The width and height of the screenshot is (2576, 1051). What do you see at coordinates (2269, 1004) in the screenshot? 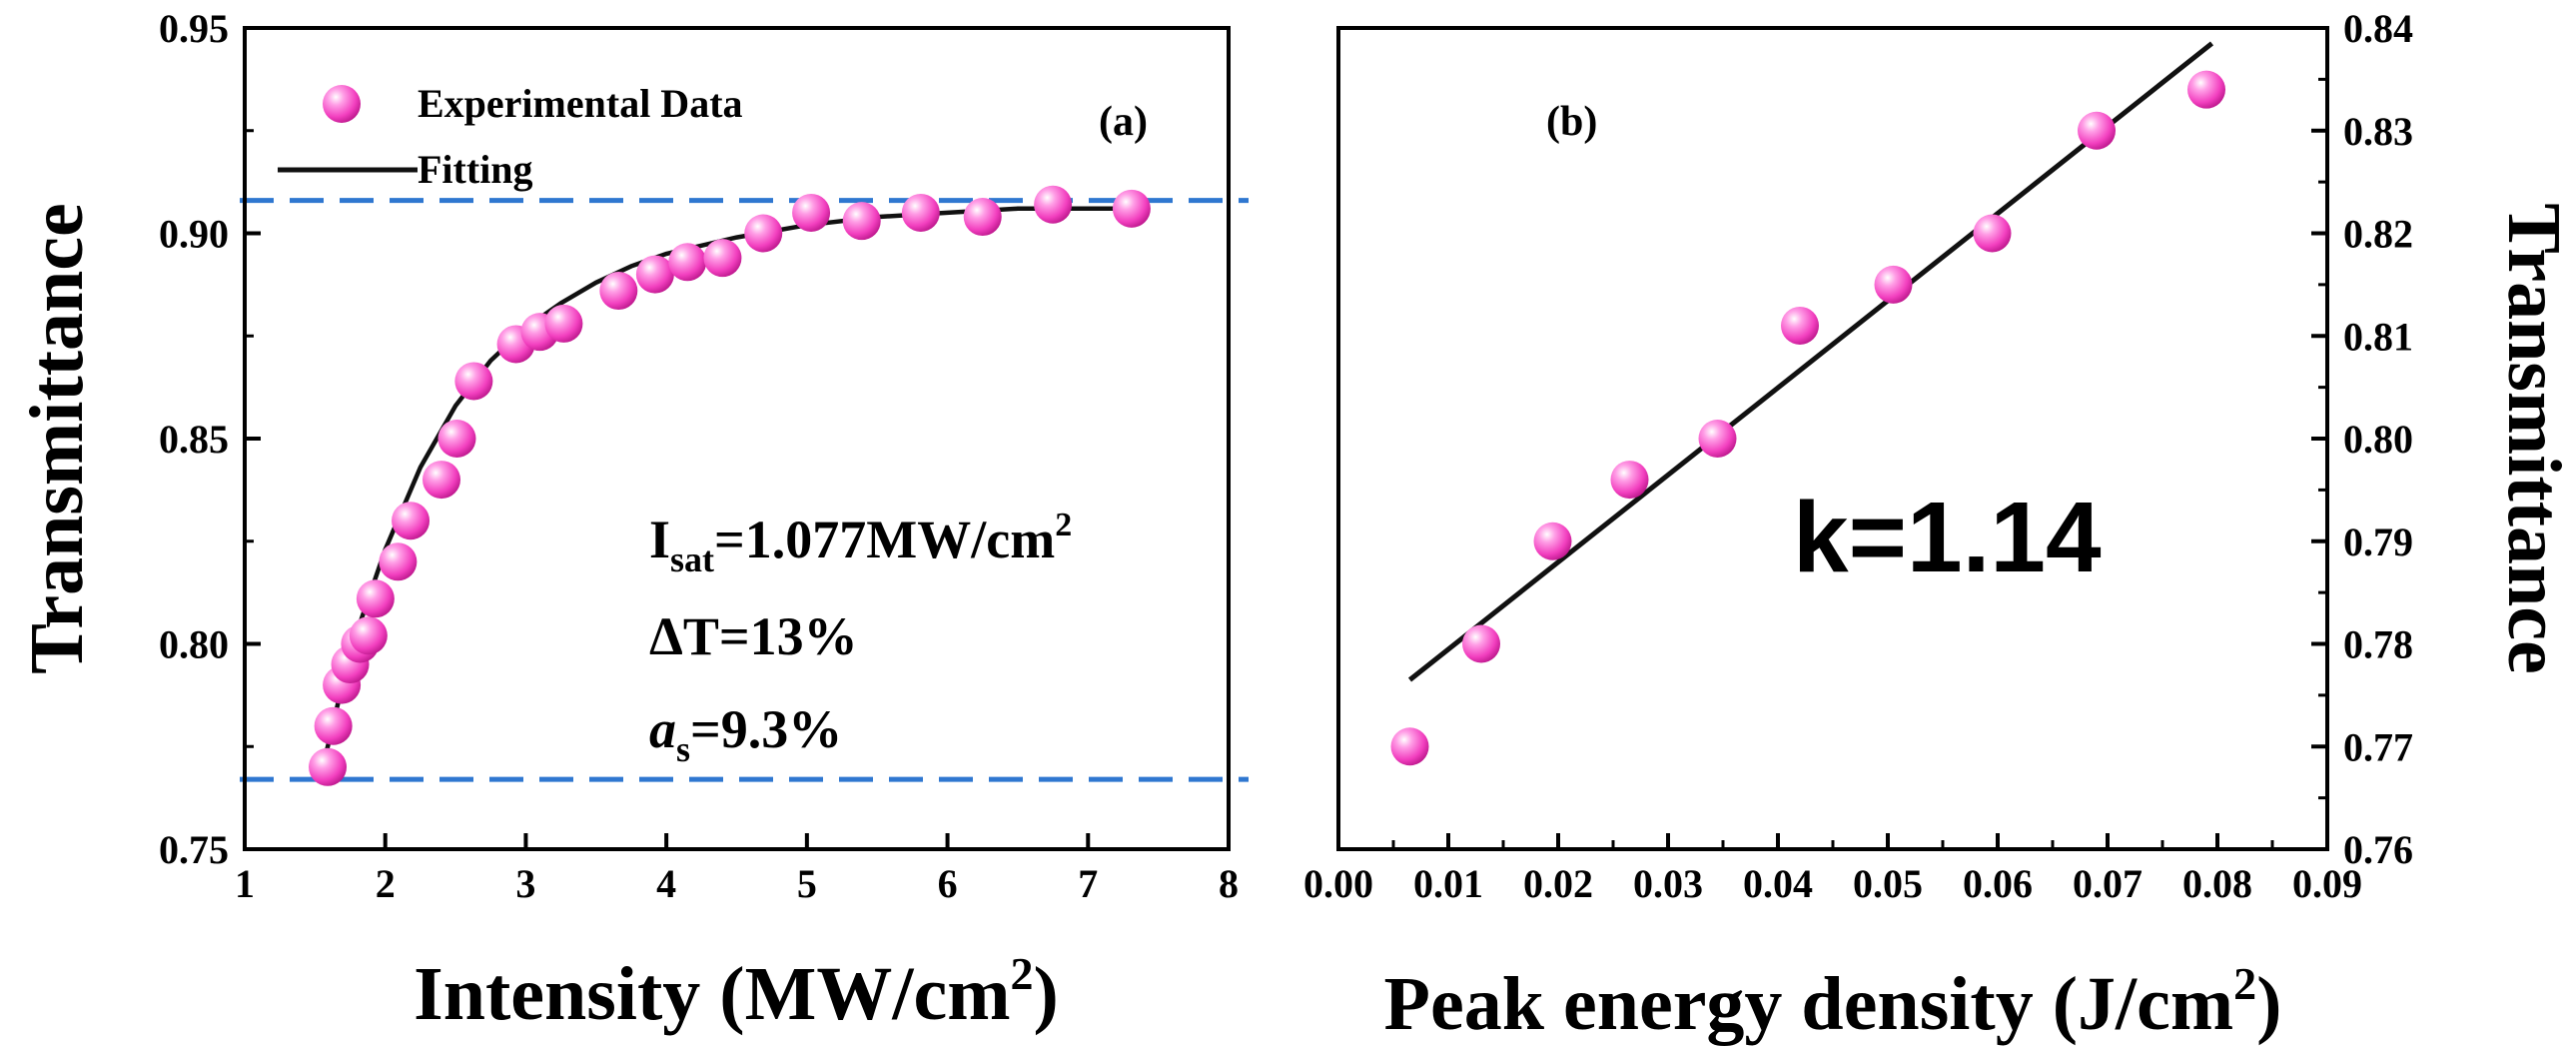
I see `x-axis-title-b-tail: )` at bounding box center [2269, 1004].